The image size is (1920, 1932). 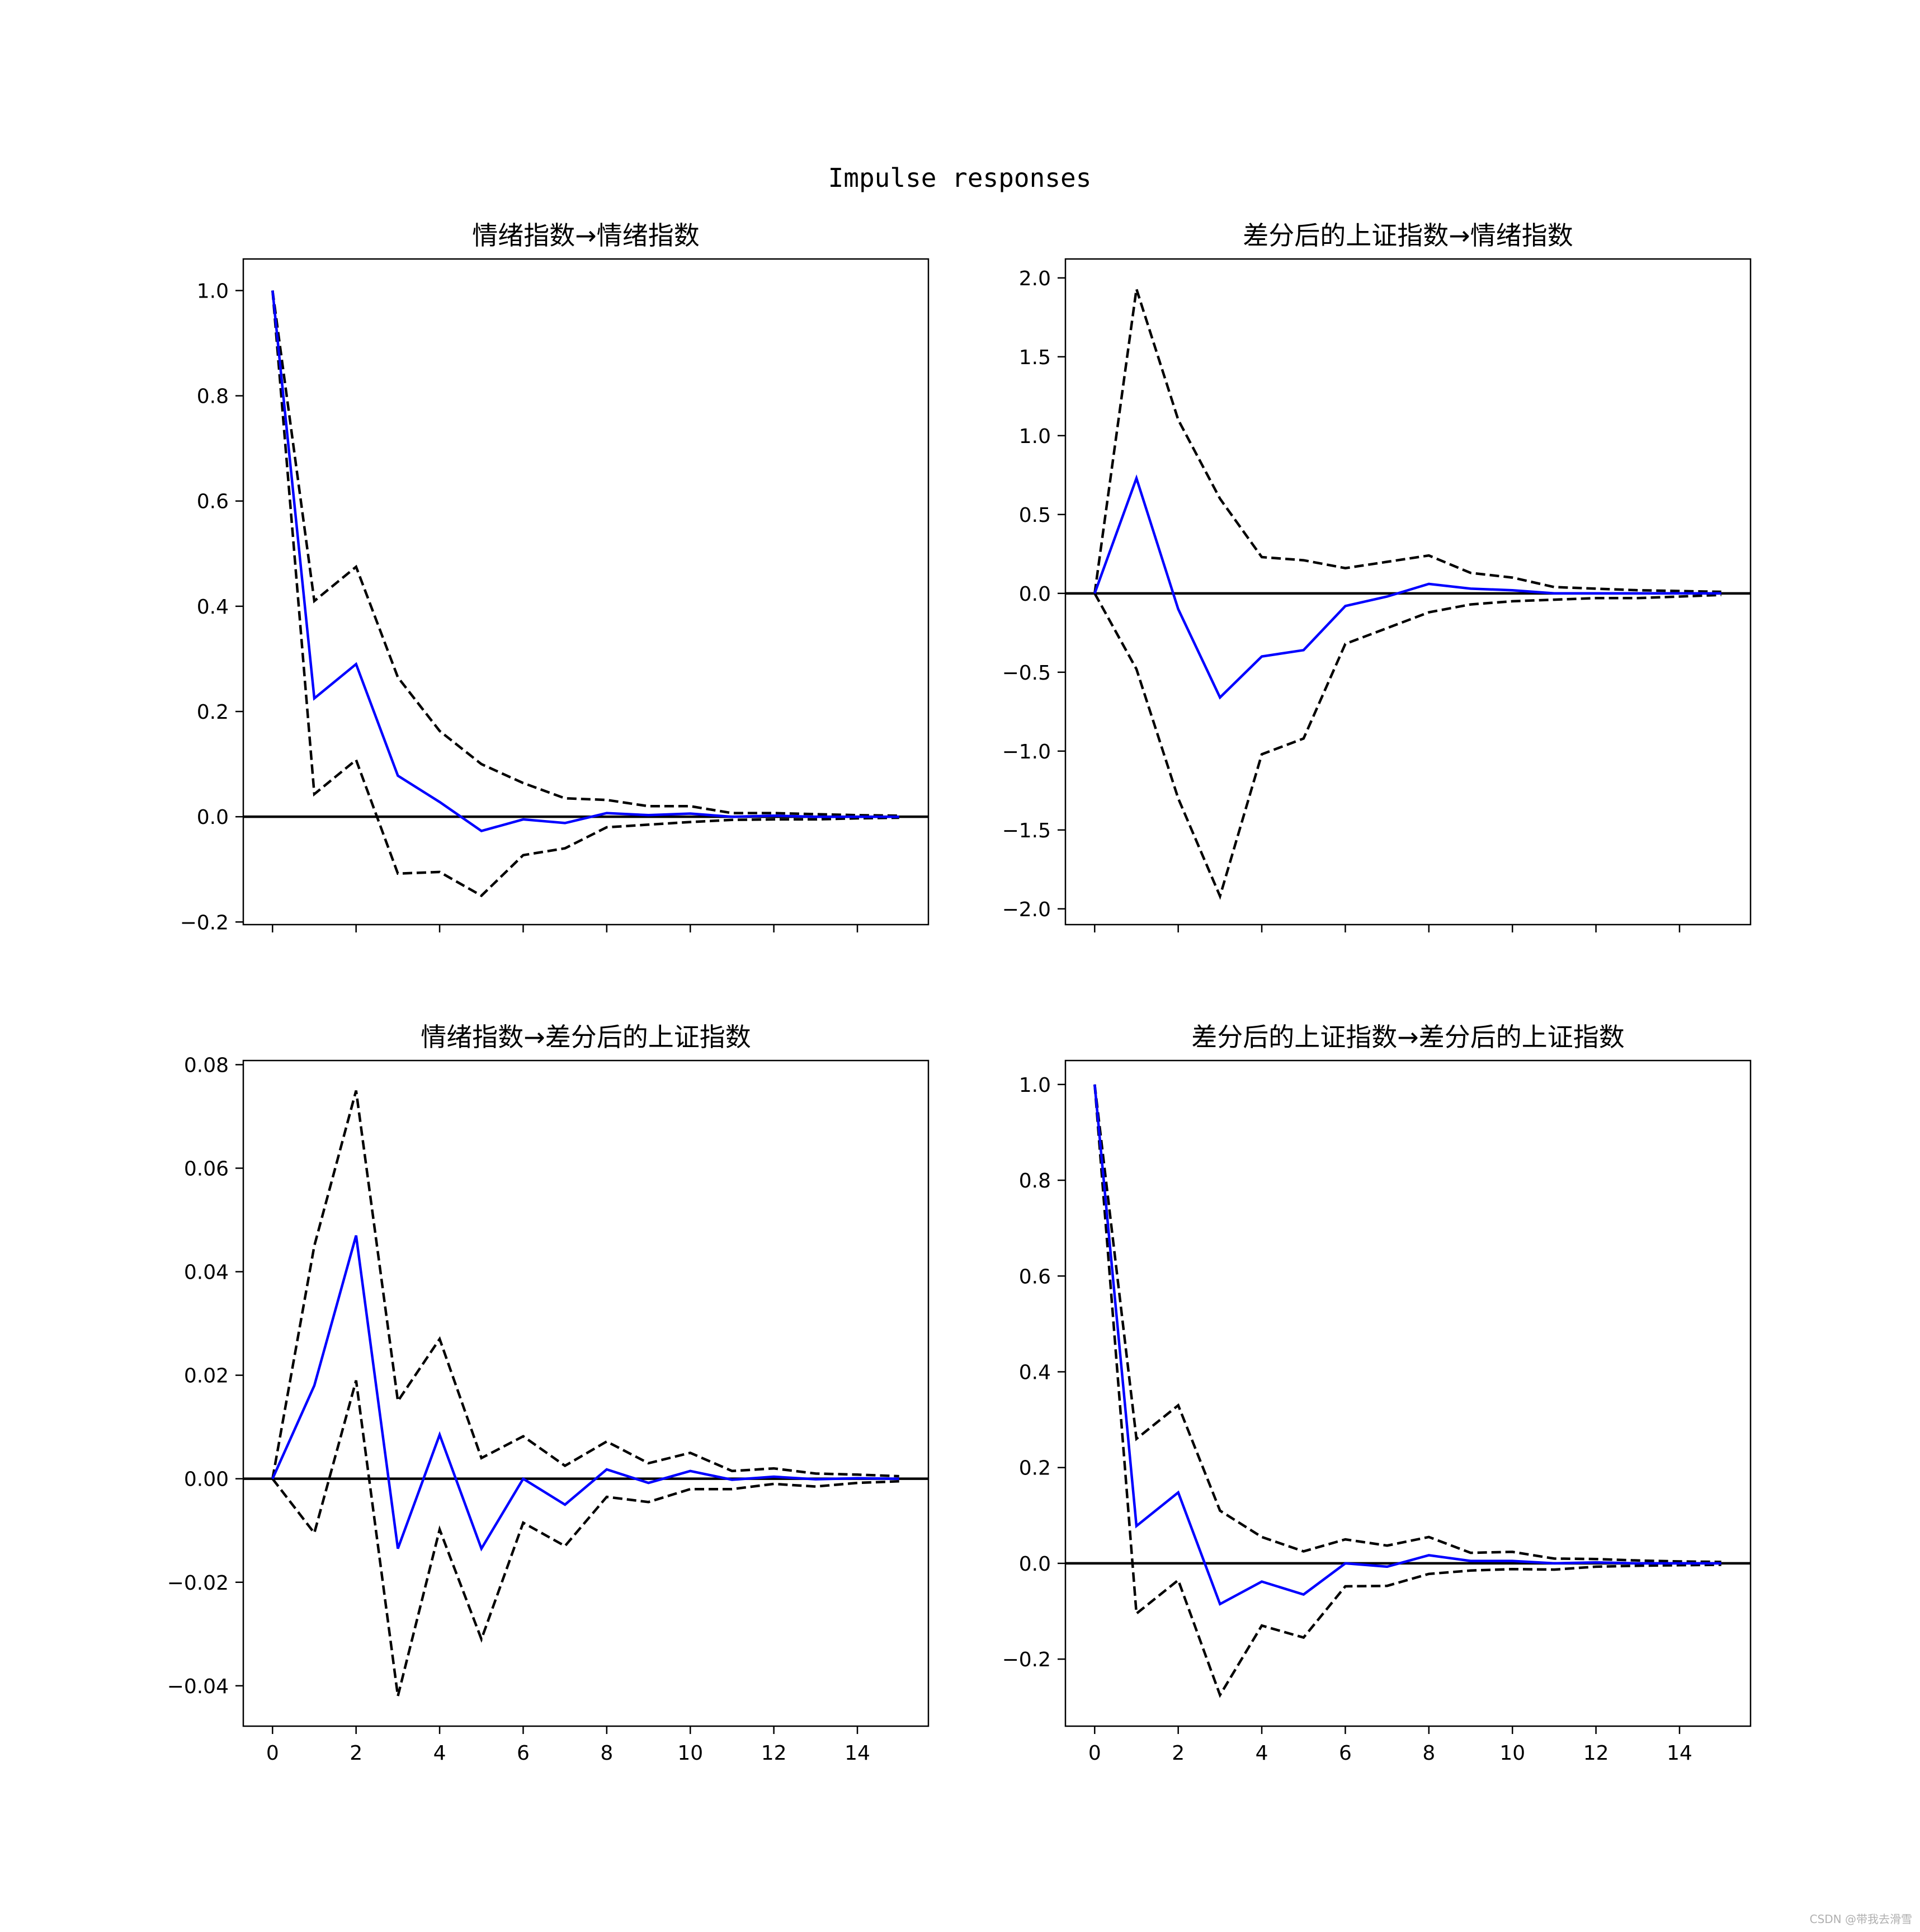 I want to click on y-tick-label: 0.5, so click(x=1035, y=515).